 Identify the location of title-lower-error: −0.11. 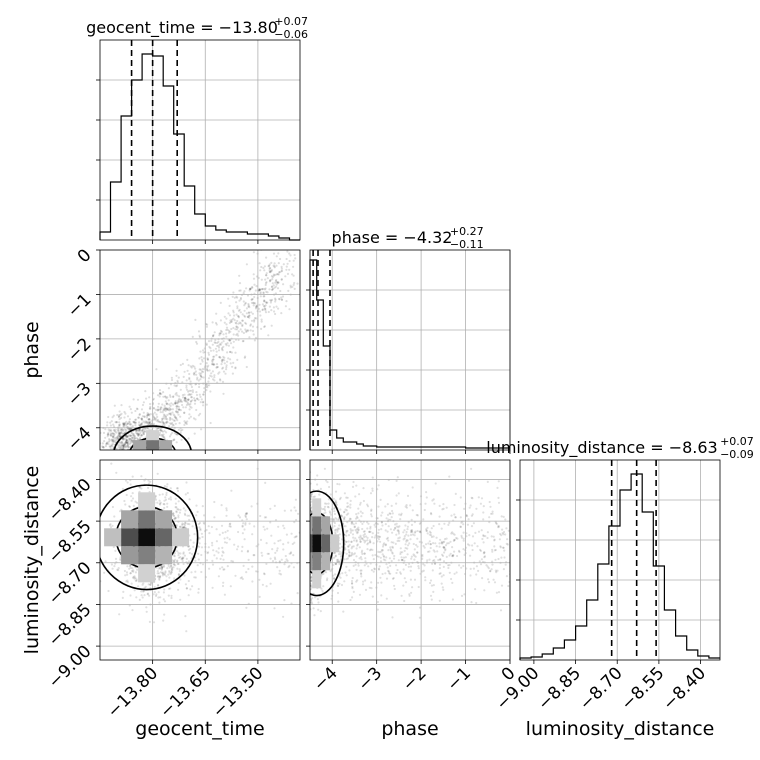
(467, 244).